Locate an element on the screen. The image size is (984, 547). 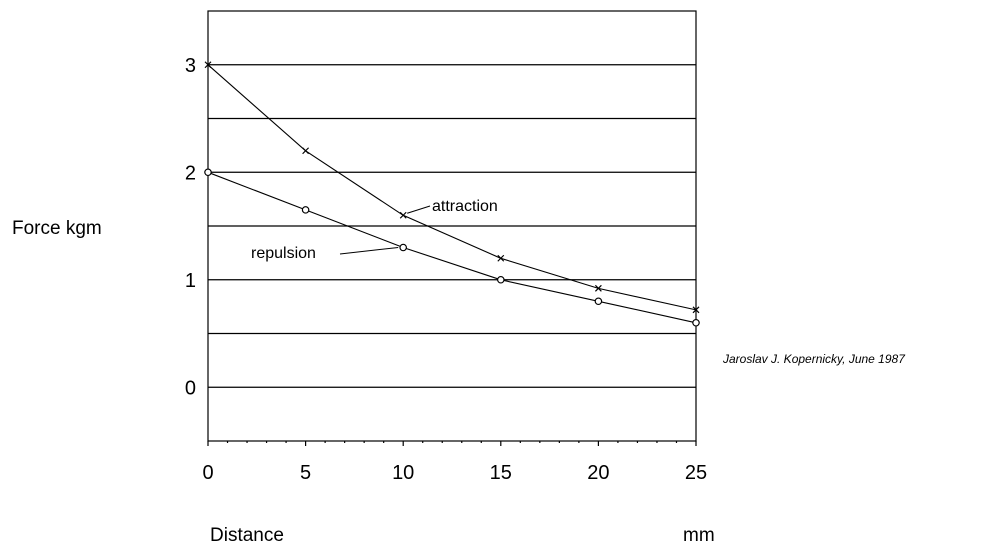
x-tick-label-10: 10 is located at coordinates (403, 473).